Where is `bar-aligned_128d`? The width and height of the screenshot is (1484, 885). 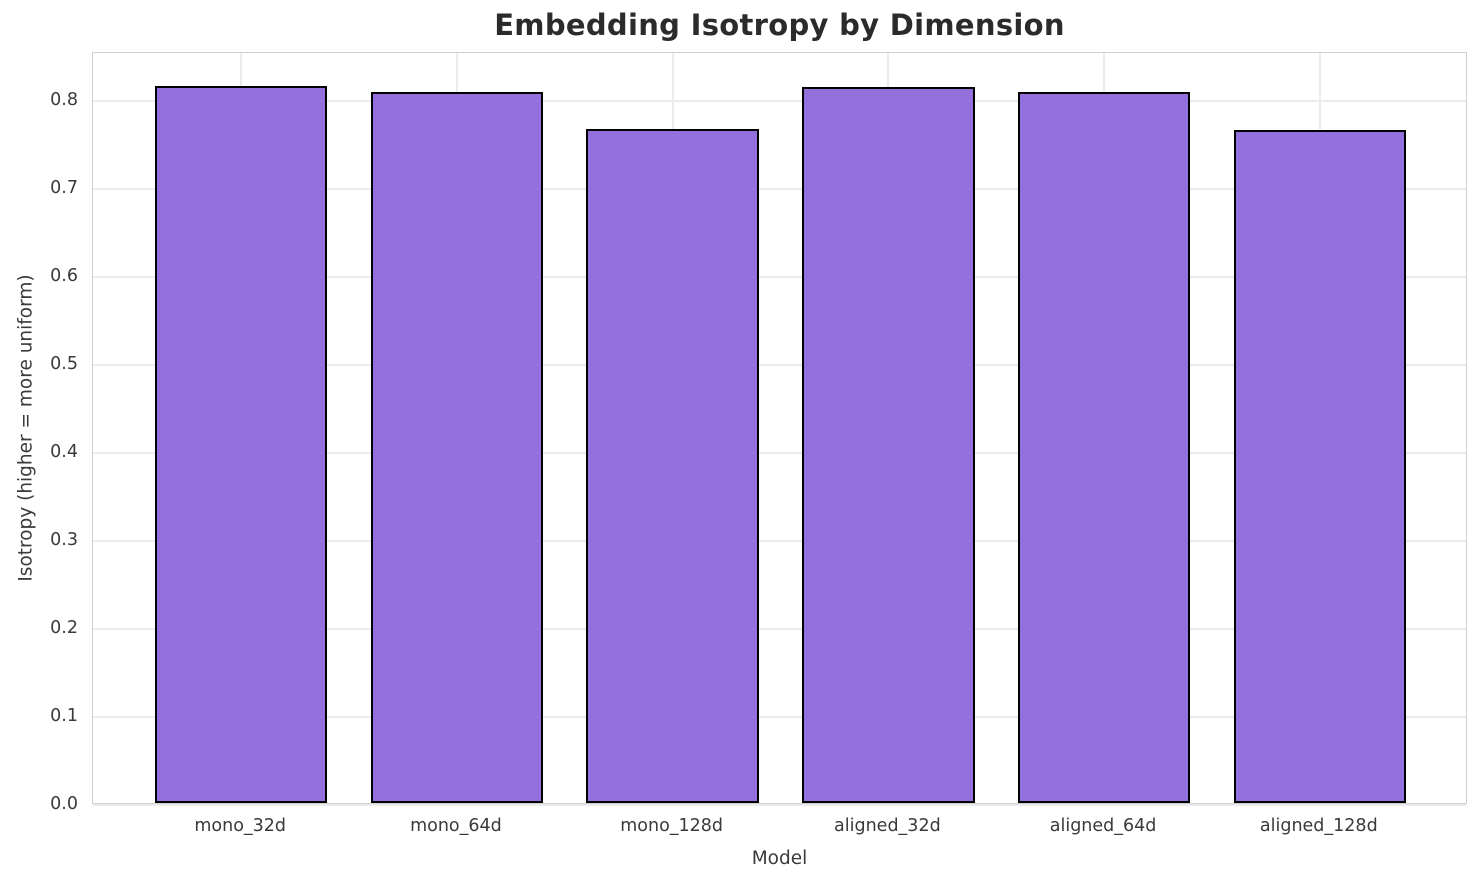 bar-aligned_128d is located at coordinates (1320, 466).